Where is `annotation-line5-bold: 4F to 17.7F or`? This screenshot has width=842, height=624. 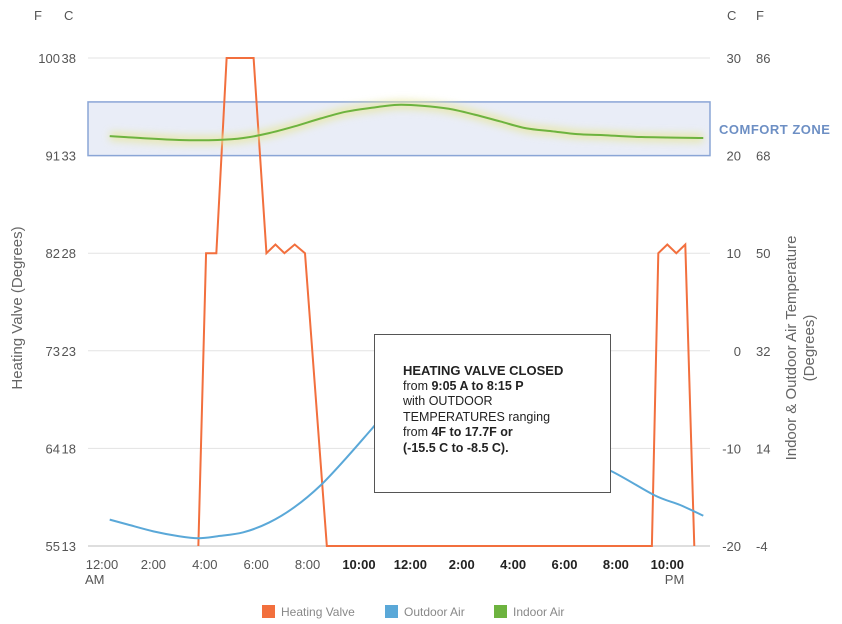
annotation-line5-bold: 4F to 17.7F or is located at coordinates (472, 432).